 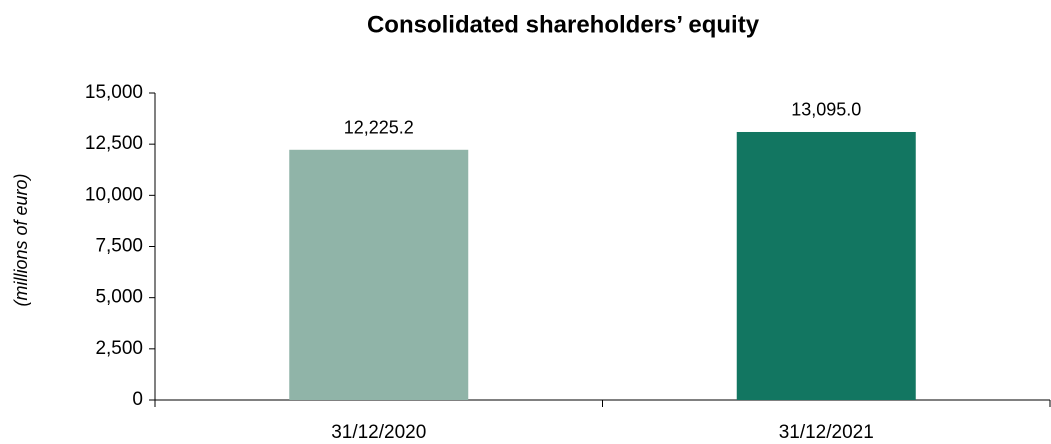 I want to click on chart-title: Consolidated shareholders’ equity, so click(x=563, y=24).